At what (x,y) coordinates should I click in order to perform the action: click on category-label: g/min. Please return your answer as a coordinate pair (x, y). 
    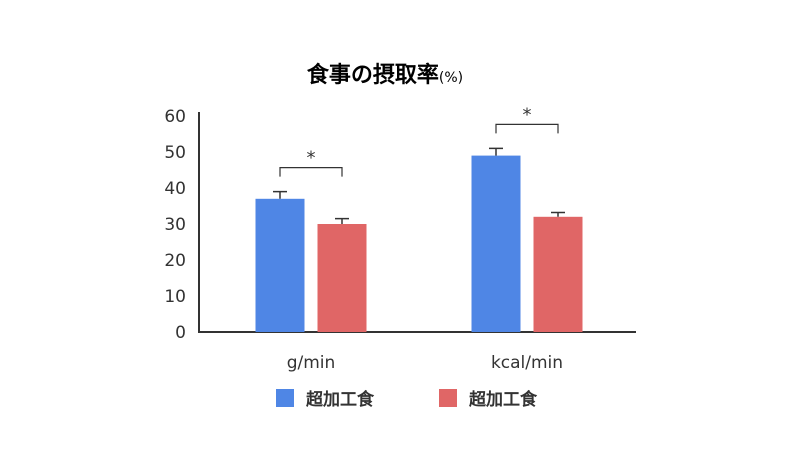
    Looking at the image, I should click on (311, 363).